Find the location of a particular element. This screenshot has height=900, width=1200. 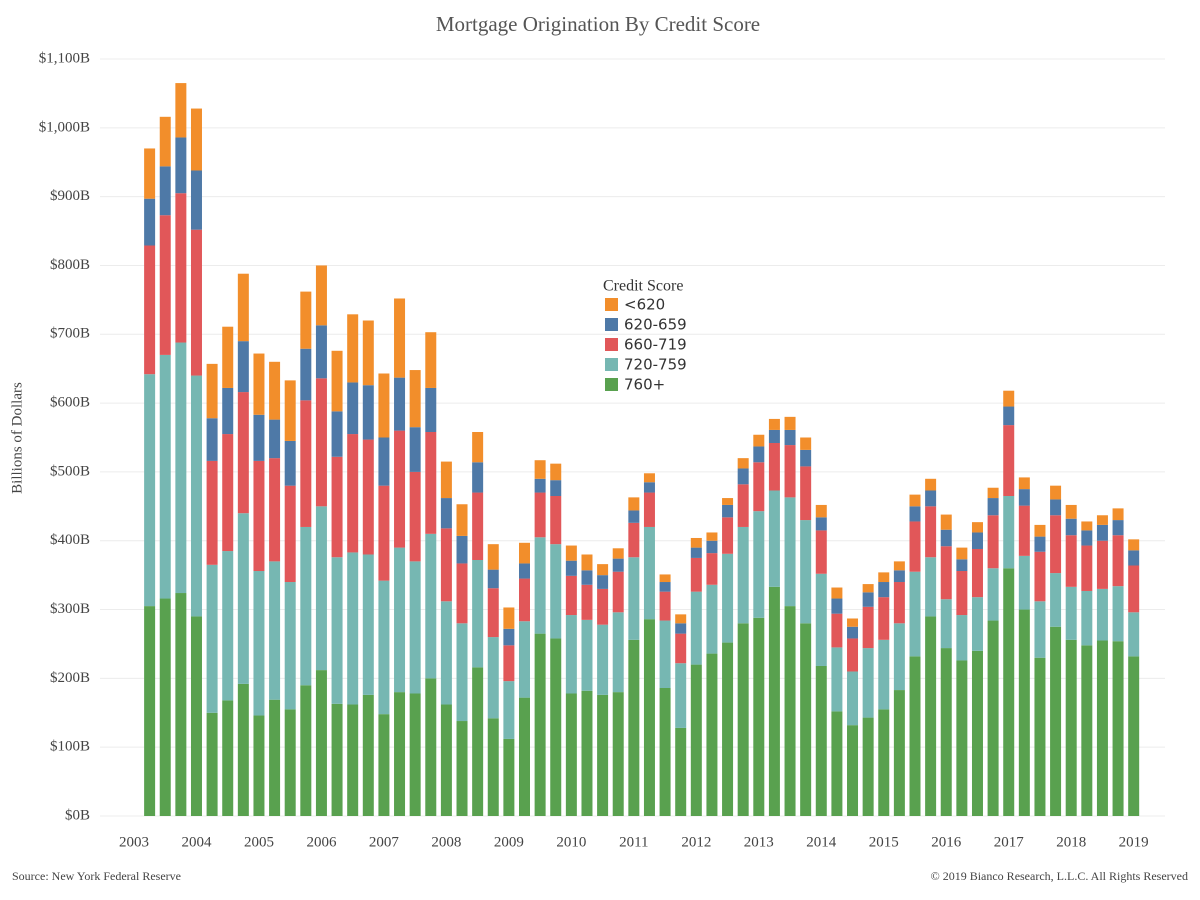

x-tick-label: 2017 is located at coordinates (1009, 842).